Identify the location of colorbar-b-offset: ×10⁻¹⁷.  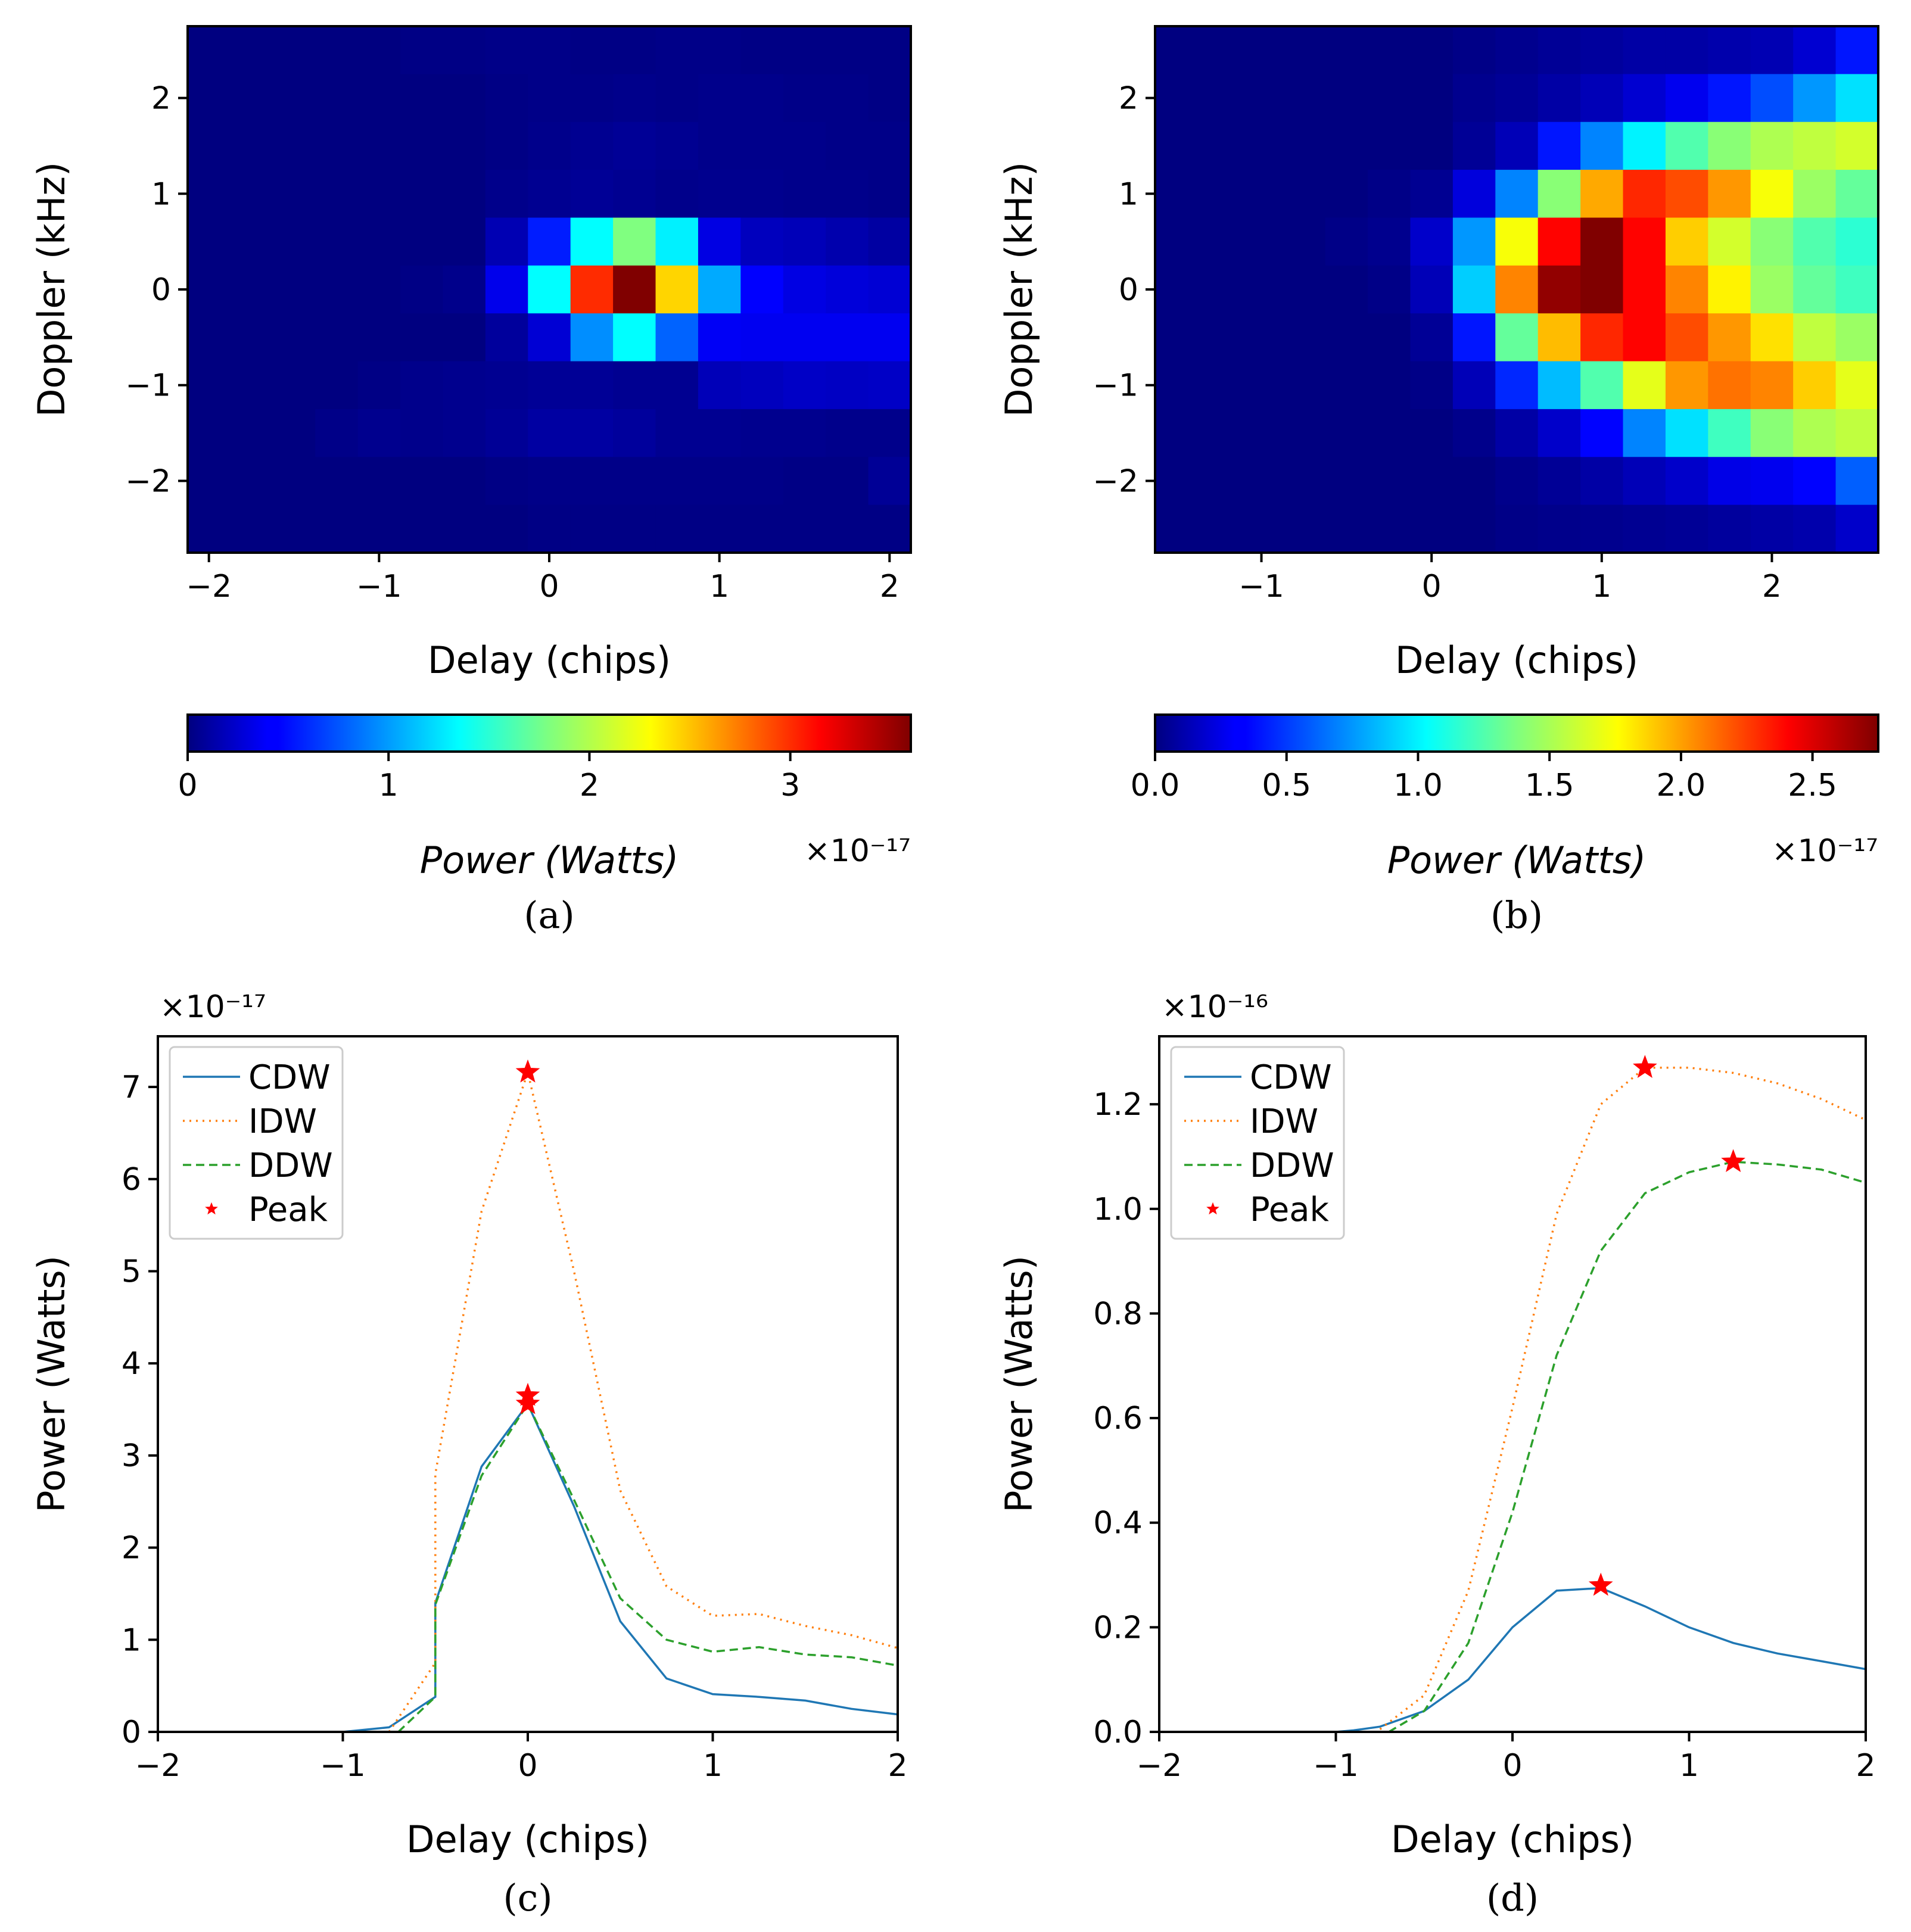
(1825, 851).